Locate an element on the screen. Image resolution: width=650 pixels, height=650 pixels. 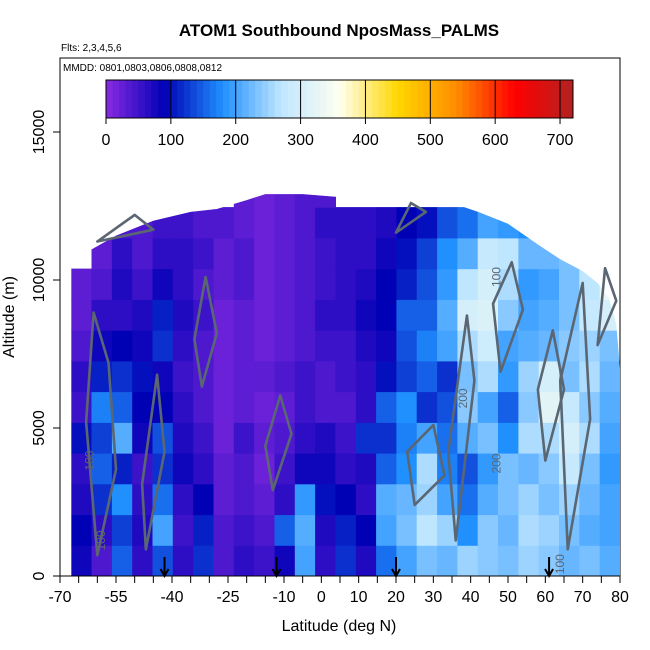
x-tick-label: 30 is located at coordinates (433, 597).